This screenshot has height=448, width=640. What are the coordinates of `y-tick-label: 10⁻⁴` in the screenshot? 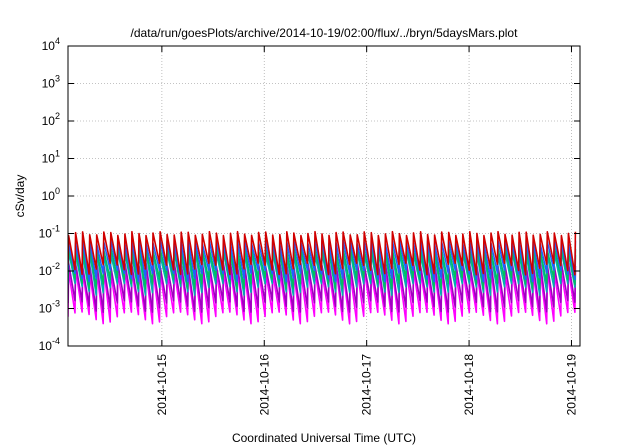 It's located at (49, 344).